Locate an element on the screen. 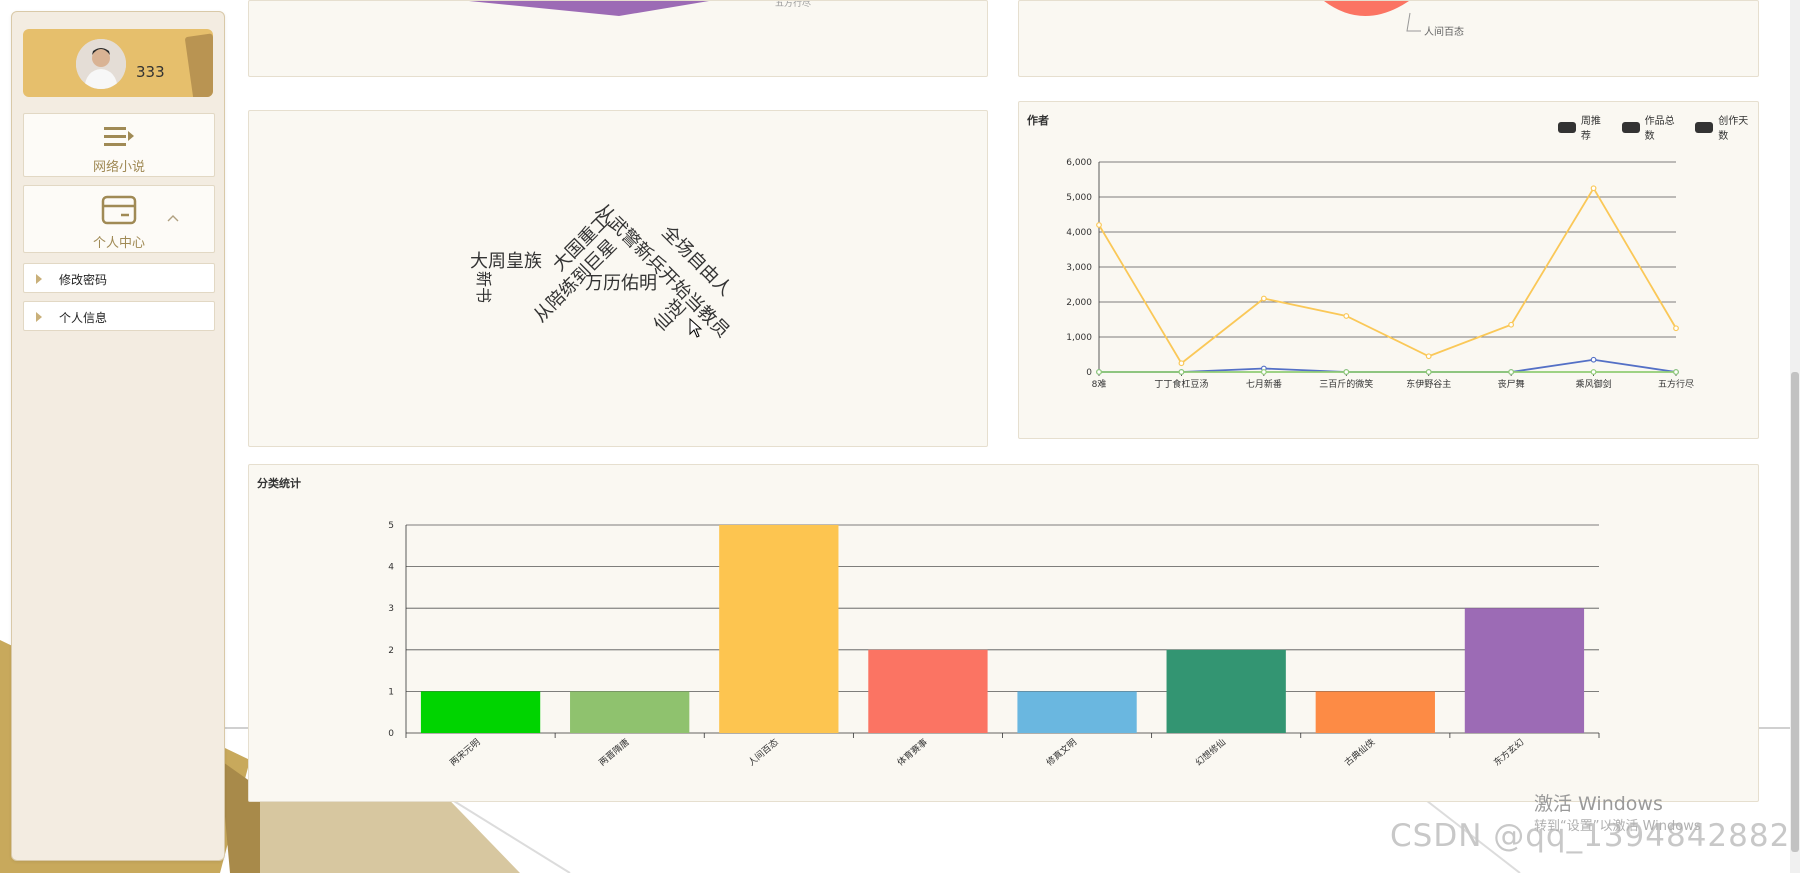 This screenshot has width=1800, height=873. x-tick-label: 幻想修仙 is located at coordinates (1210, 752).